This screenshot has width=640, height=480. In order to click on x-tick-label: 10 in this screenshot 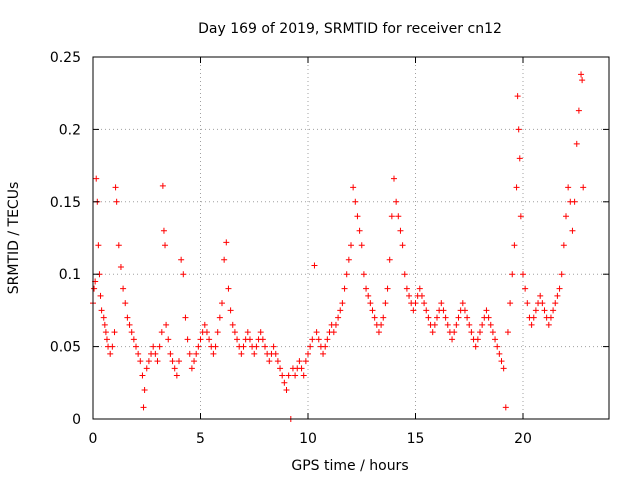, I will do `click(308, 439)`.